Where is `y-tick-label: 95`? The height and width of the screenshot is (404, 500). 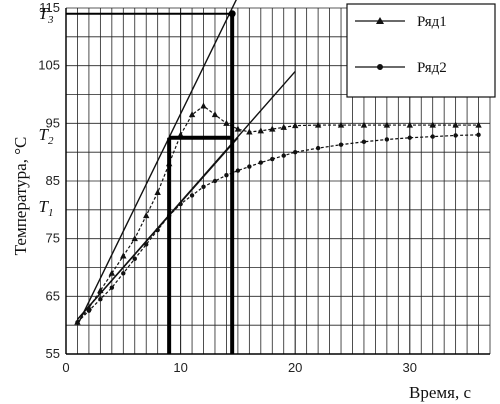 y-tick-label: 95 is located at coordinates (53, 122).